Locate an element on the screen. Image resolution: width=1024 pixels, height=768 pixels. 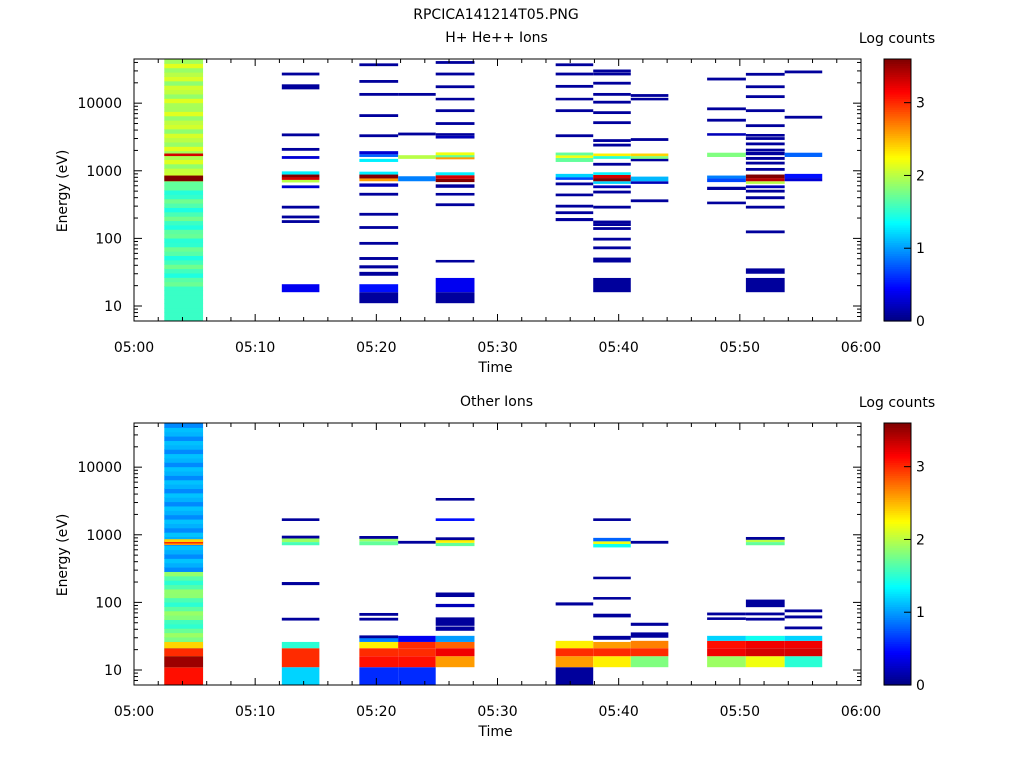
cell-col0-bg52 is located at coordinates (184, 92).